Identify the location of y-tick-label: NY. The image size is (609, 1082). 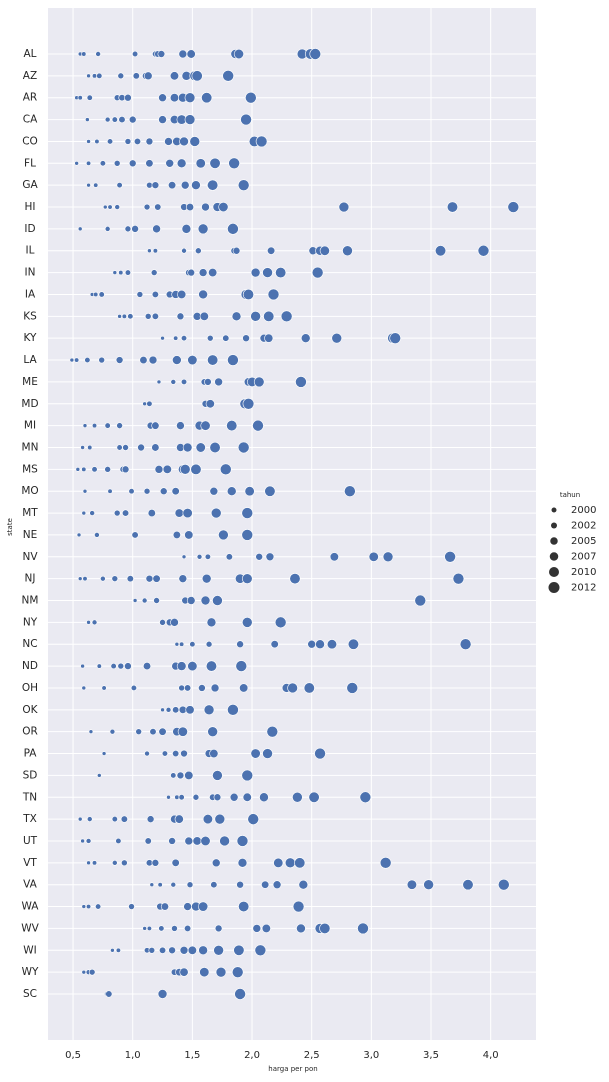
(30, 622).